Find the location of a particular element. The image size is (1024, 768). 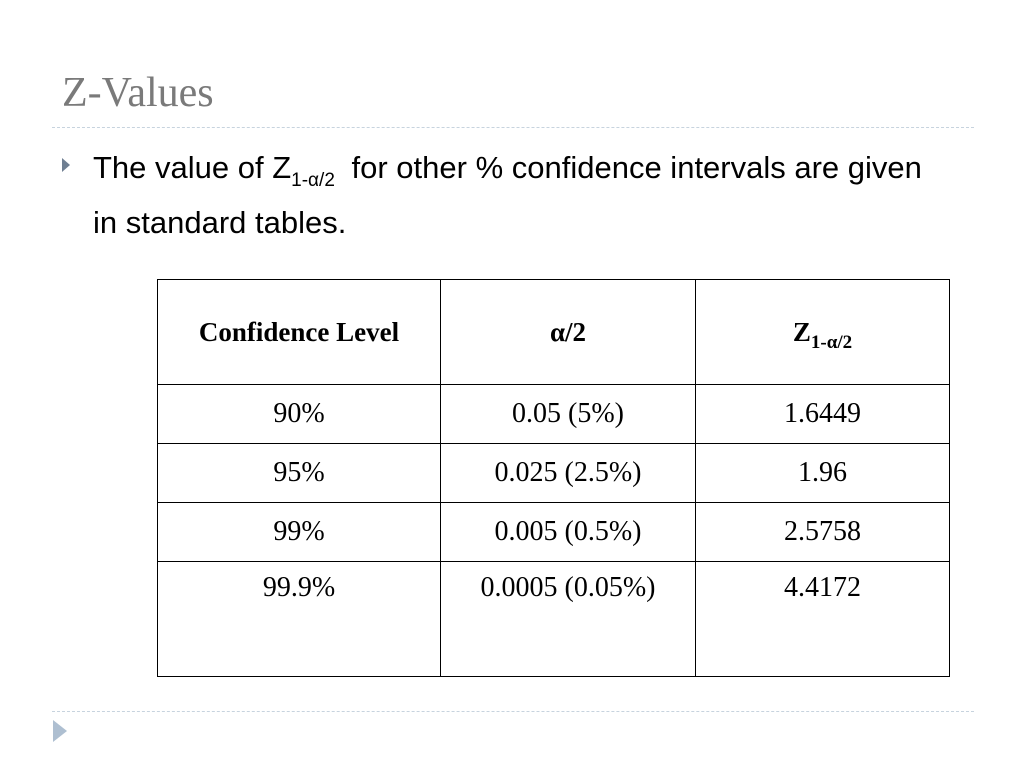

header-z-subscript: 1-α/2 is located at coordinates (831, 342).